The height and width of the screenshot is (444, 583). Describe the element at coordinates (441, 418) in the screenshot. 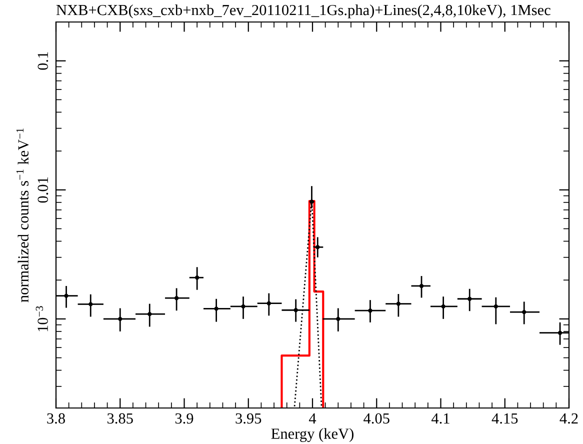

I see `x-tick-label: 4.1` at that location.